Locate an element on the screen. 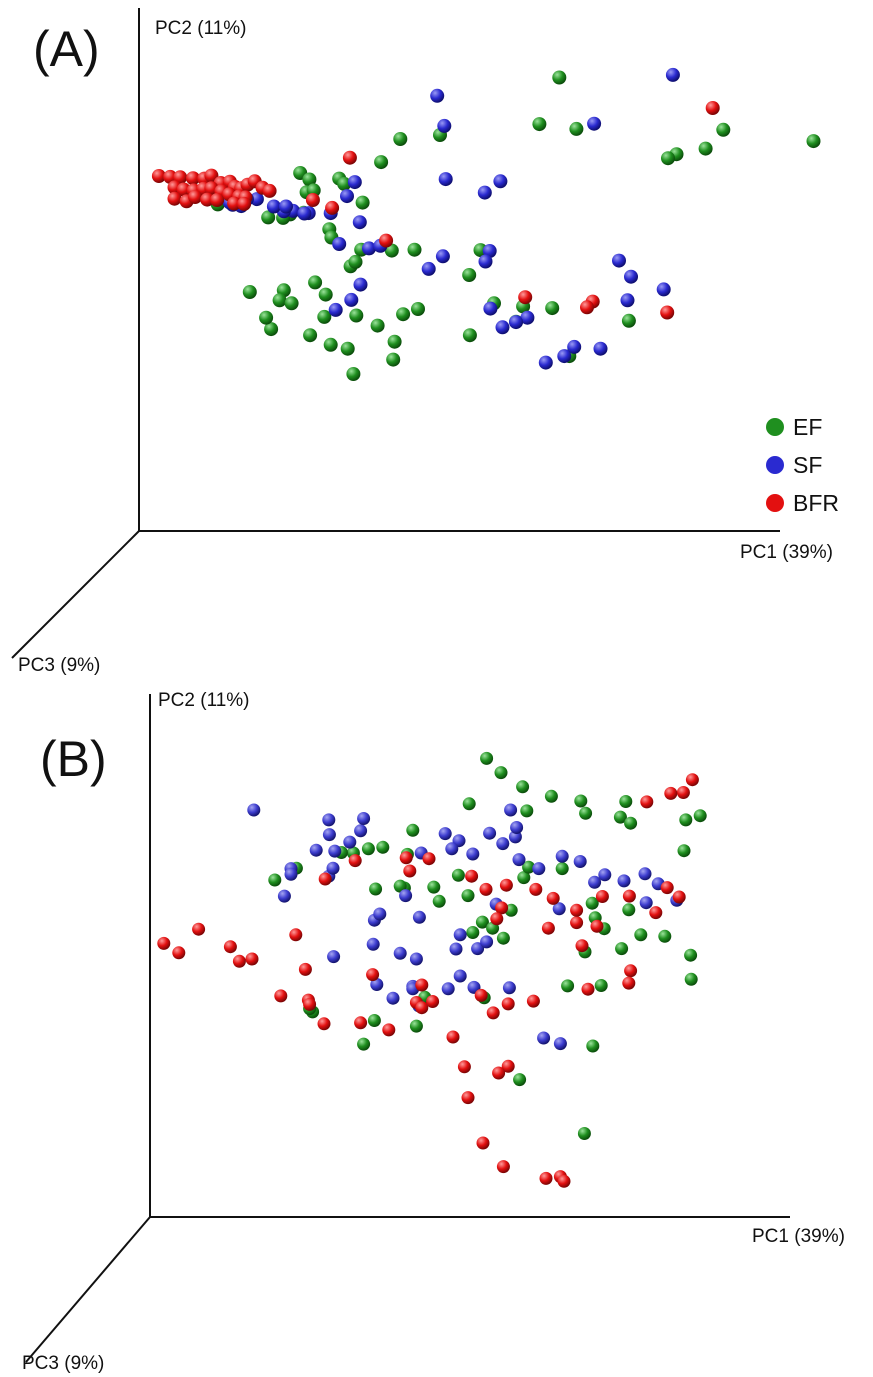 This screenshot has width=873, height=1377. legend-label-bfr: BFR is located at coordinates (816, 502).